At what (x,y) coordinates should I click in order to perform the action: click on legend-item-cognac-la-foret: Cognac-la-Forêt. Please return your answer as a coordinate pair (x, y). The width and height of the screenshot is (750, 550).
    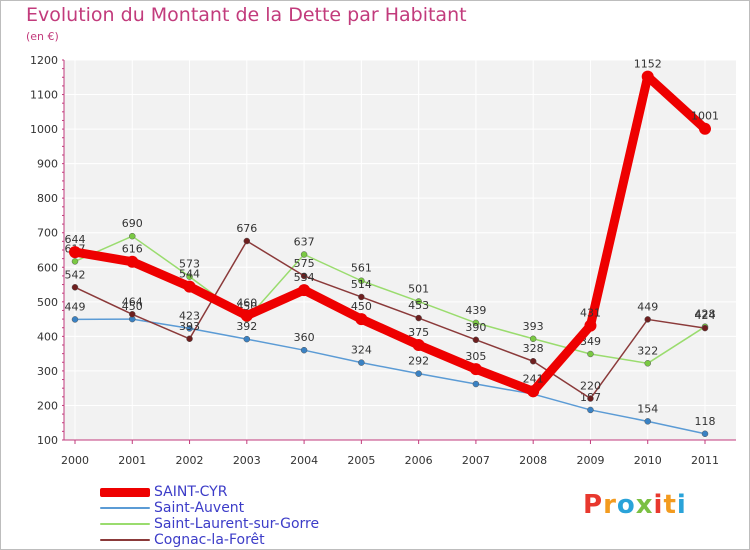
    Looking at the image, I should click on (209, 540).